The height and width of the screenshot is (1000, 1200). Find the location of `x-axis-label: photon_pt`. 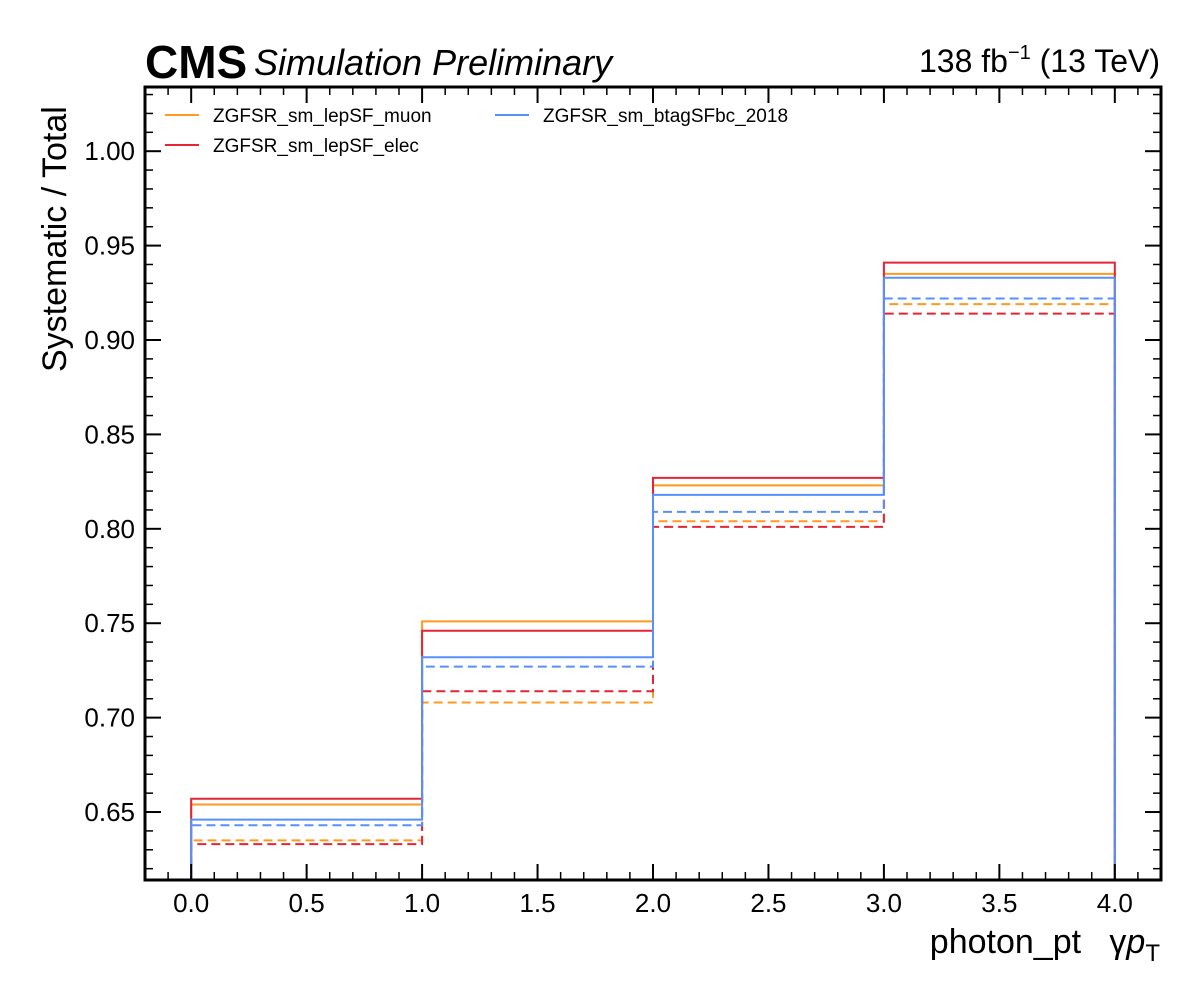

x-axis-label: photon_pt is located at coordinates (1006, 942).